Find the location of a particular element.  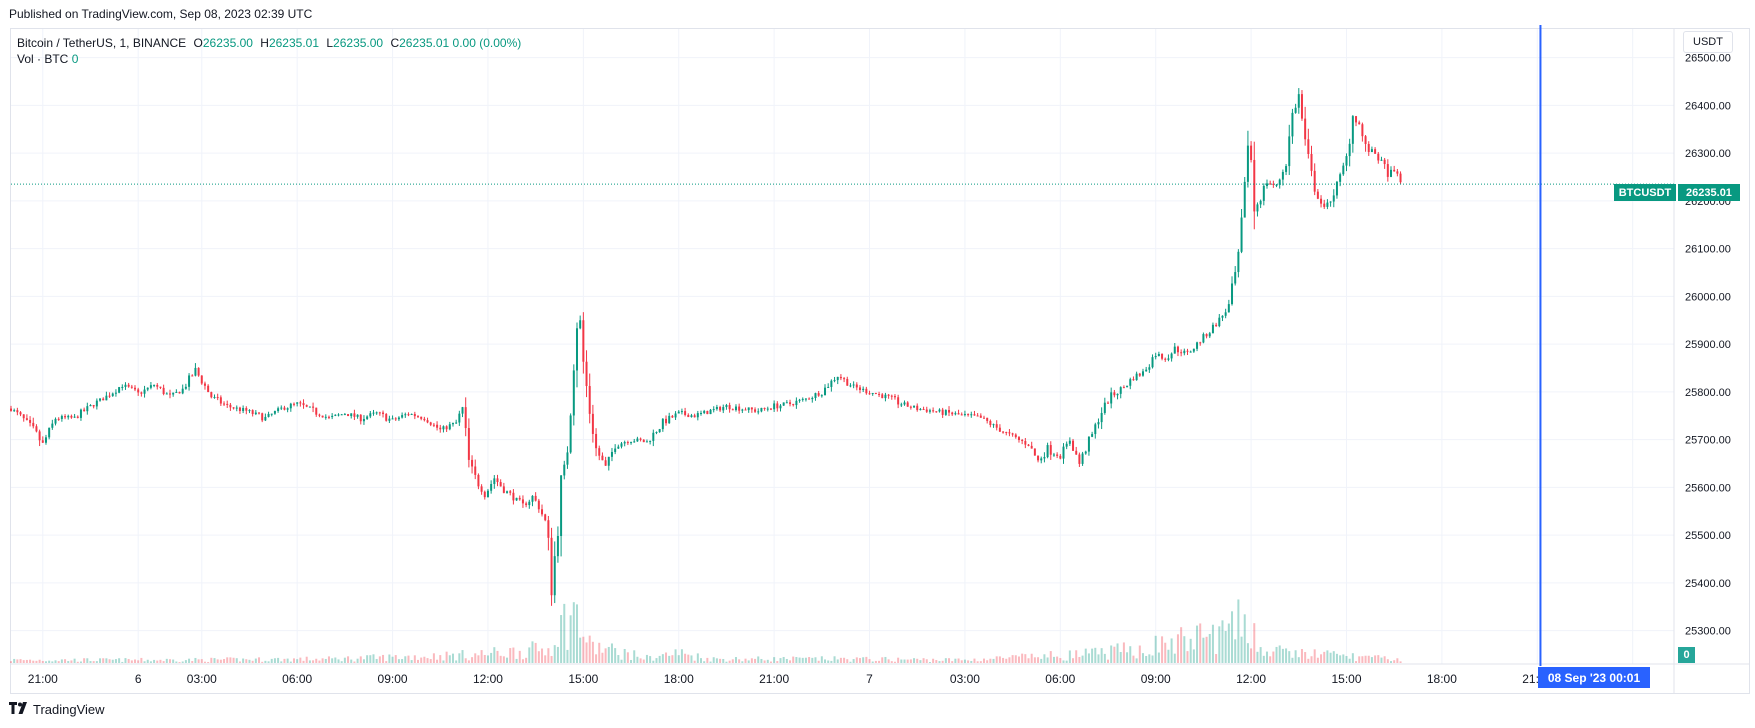

cursor-date-badge: 08 Sep '23 00:01 is located at coordinates (1594, 677).